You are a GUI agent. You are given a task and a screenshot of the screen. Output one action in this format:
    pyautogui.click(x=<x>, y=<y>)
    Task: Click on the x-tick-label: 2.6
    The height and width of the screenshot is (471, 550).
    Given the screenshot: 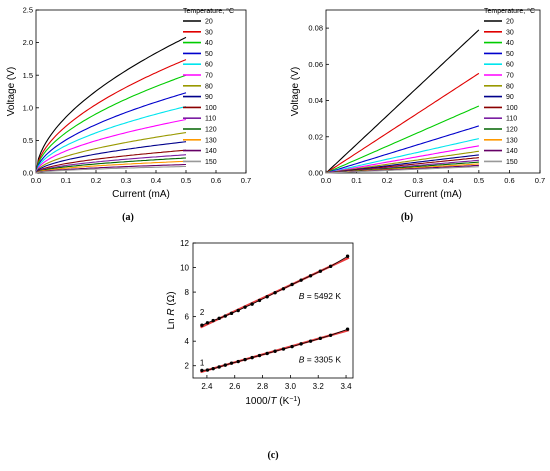 What is the action you would take?
    pyautogui.click(x=235, y=386)
    